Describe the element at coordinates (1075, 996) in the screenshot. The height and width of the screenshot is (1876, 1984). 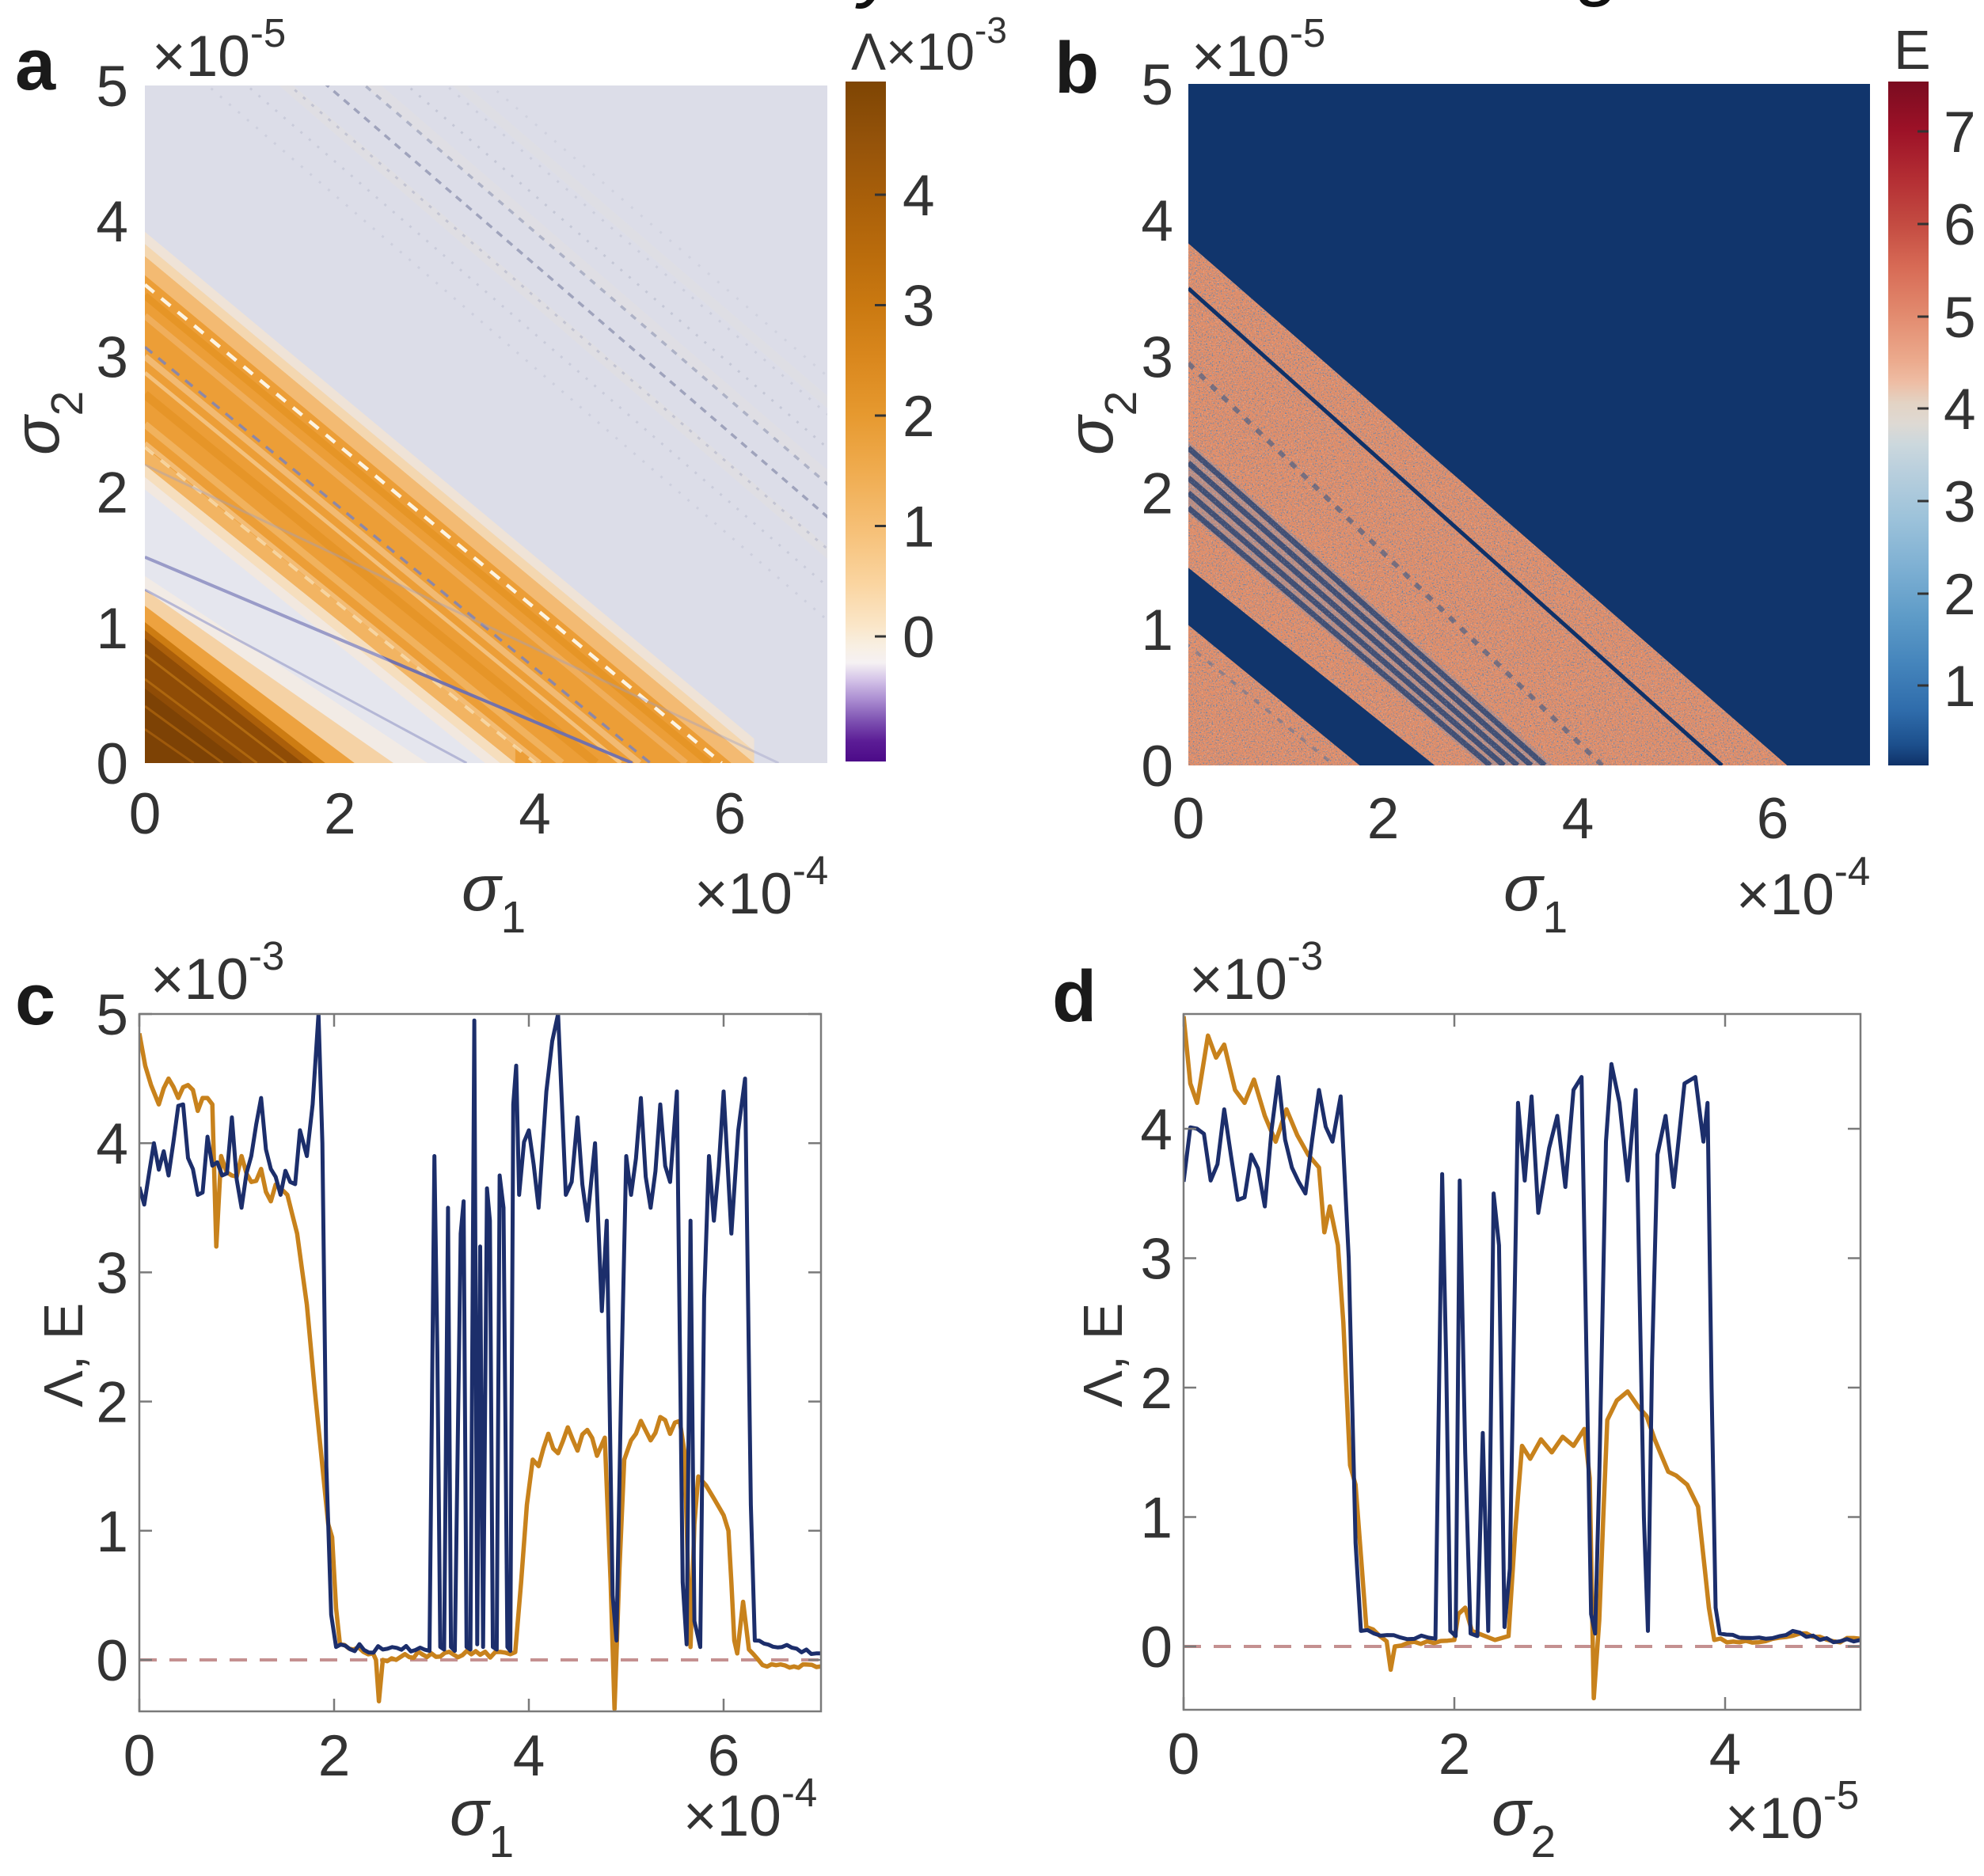
I see `svg-text: d` at that location.